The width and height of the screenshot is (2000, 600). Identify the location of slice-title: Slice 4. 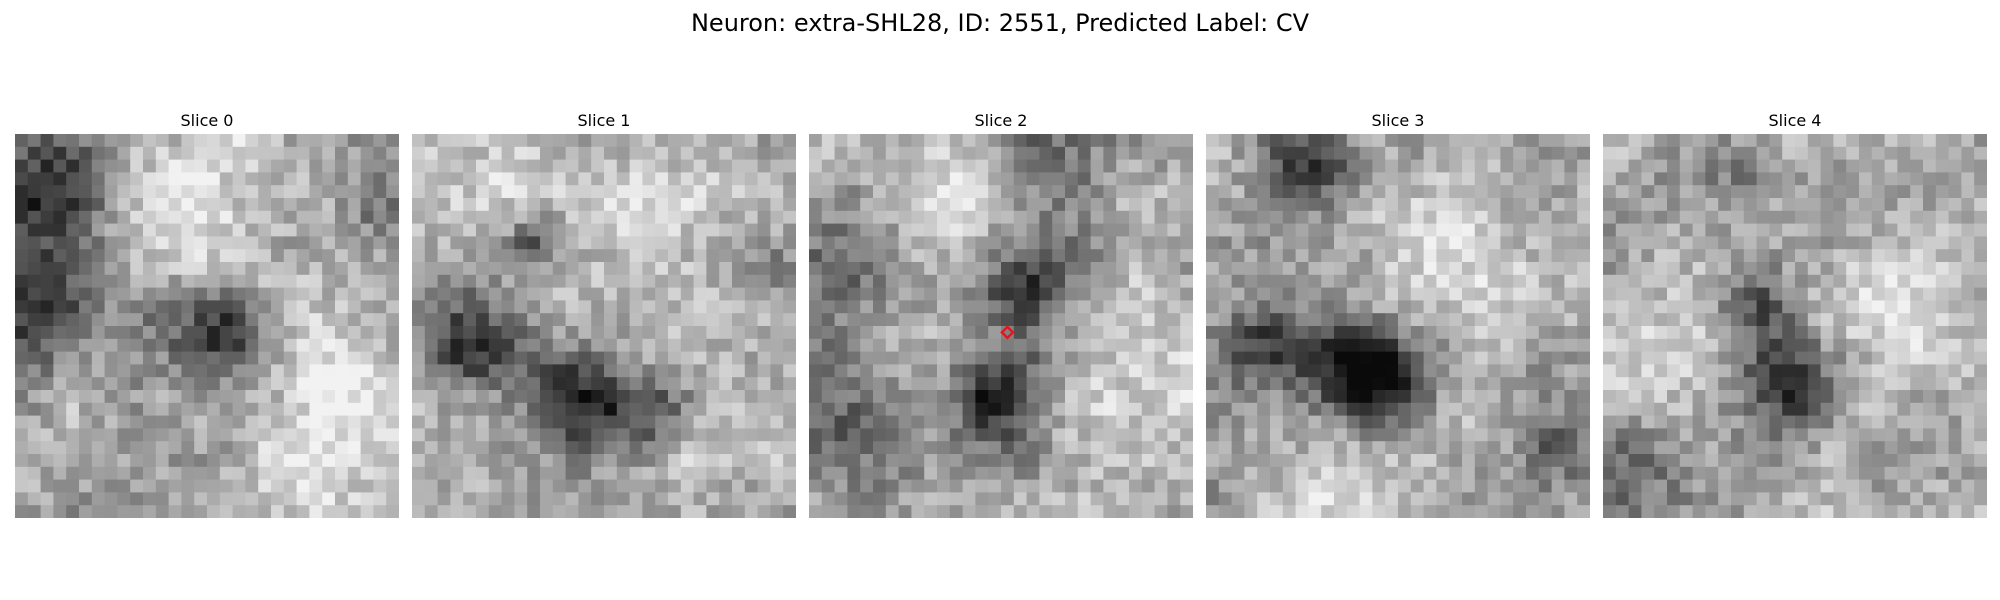
(1795, 120).